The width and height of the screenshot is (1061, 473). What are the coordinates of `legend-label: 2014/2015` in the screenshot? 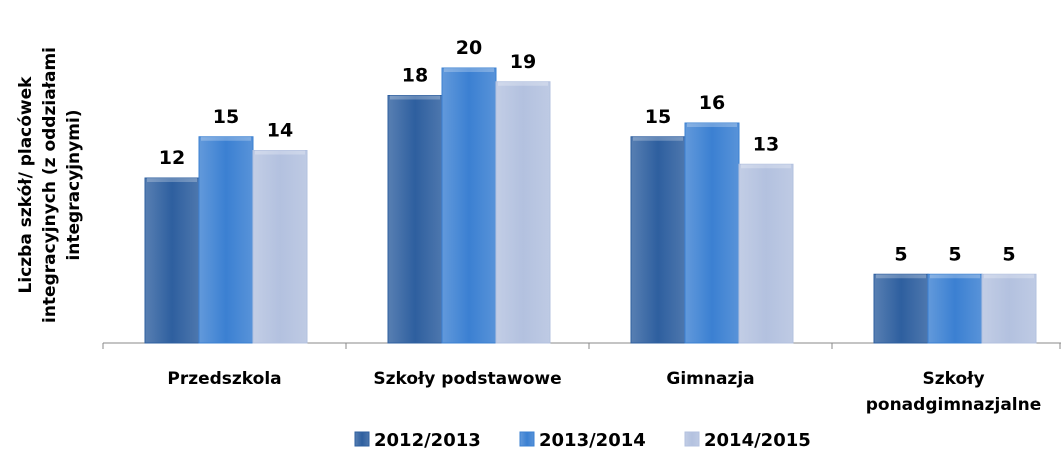 It's located at (757, 440).